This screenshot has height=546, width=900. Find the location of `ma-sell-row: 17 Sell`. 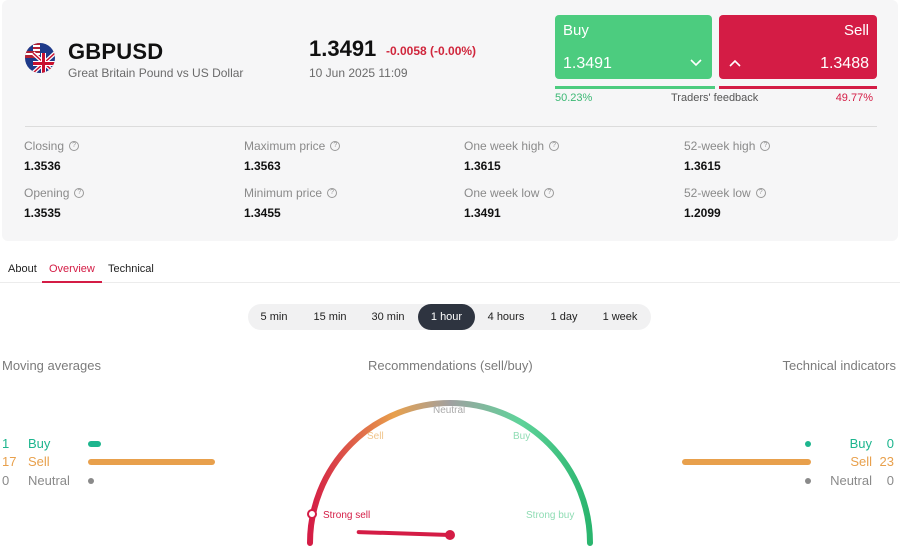

ma-sell-row: 17 Sell is located at coordinates (26, 462).